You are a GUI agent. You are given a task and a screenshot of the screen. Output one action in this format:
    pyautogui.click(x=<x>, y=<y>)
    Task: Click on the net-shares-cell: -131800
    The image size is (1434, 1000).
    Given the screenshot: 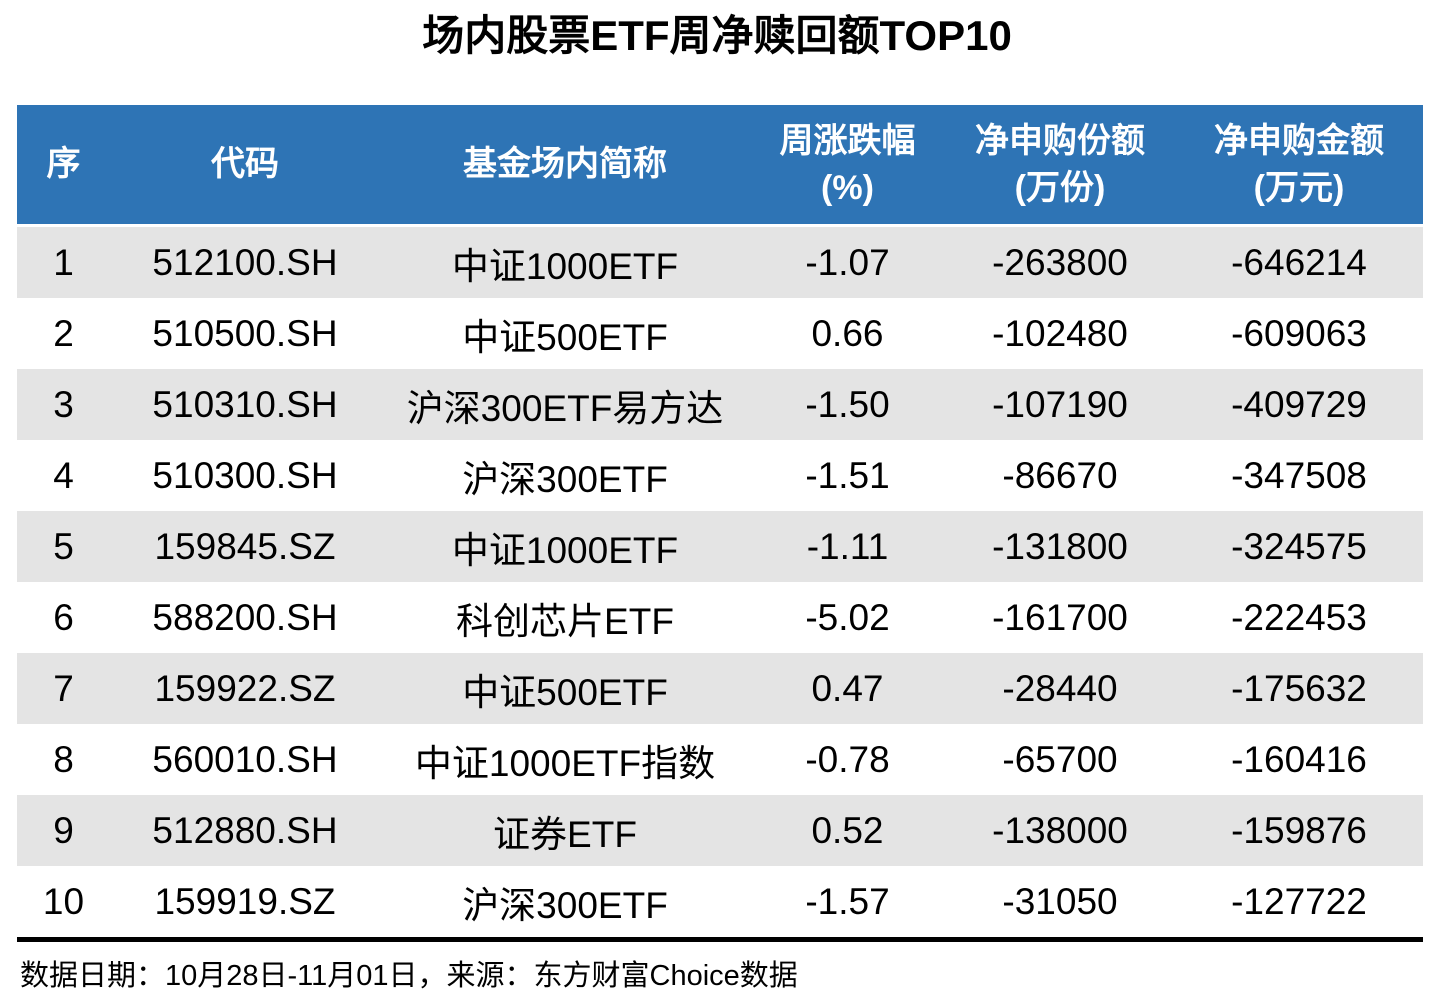 What is the action you would take?
    pyautogui.click(x=1060, y=546)
    